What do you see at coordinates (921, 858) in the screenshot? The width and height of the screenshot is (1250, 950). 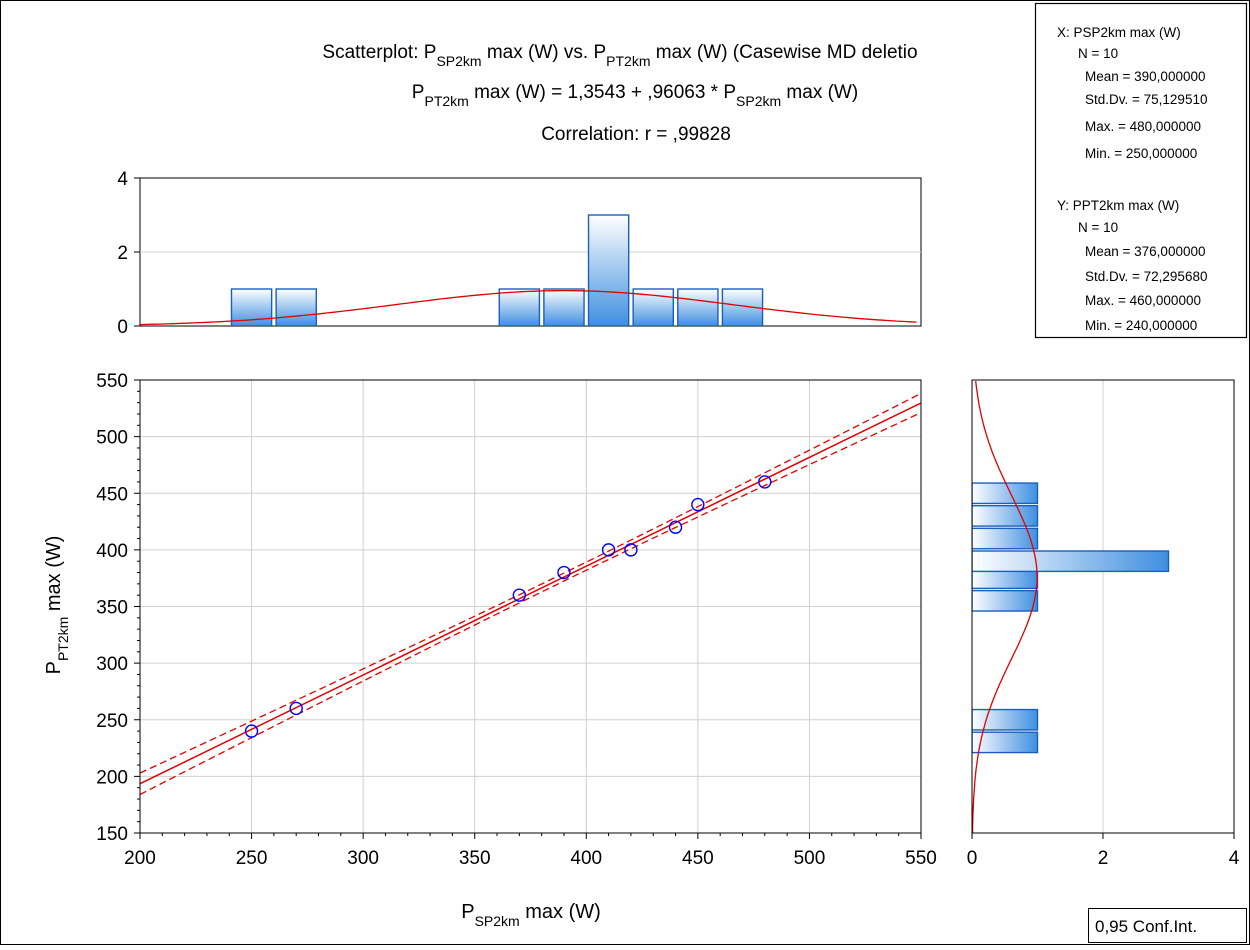 I see `x-tick-label: 550` at bounding box center [921, 858].